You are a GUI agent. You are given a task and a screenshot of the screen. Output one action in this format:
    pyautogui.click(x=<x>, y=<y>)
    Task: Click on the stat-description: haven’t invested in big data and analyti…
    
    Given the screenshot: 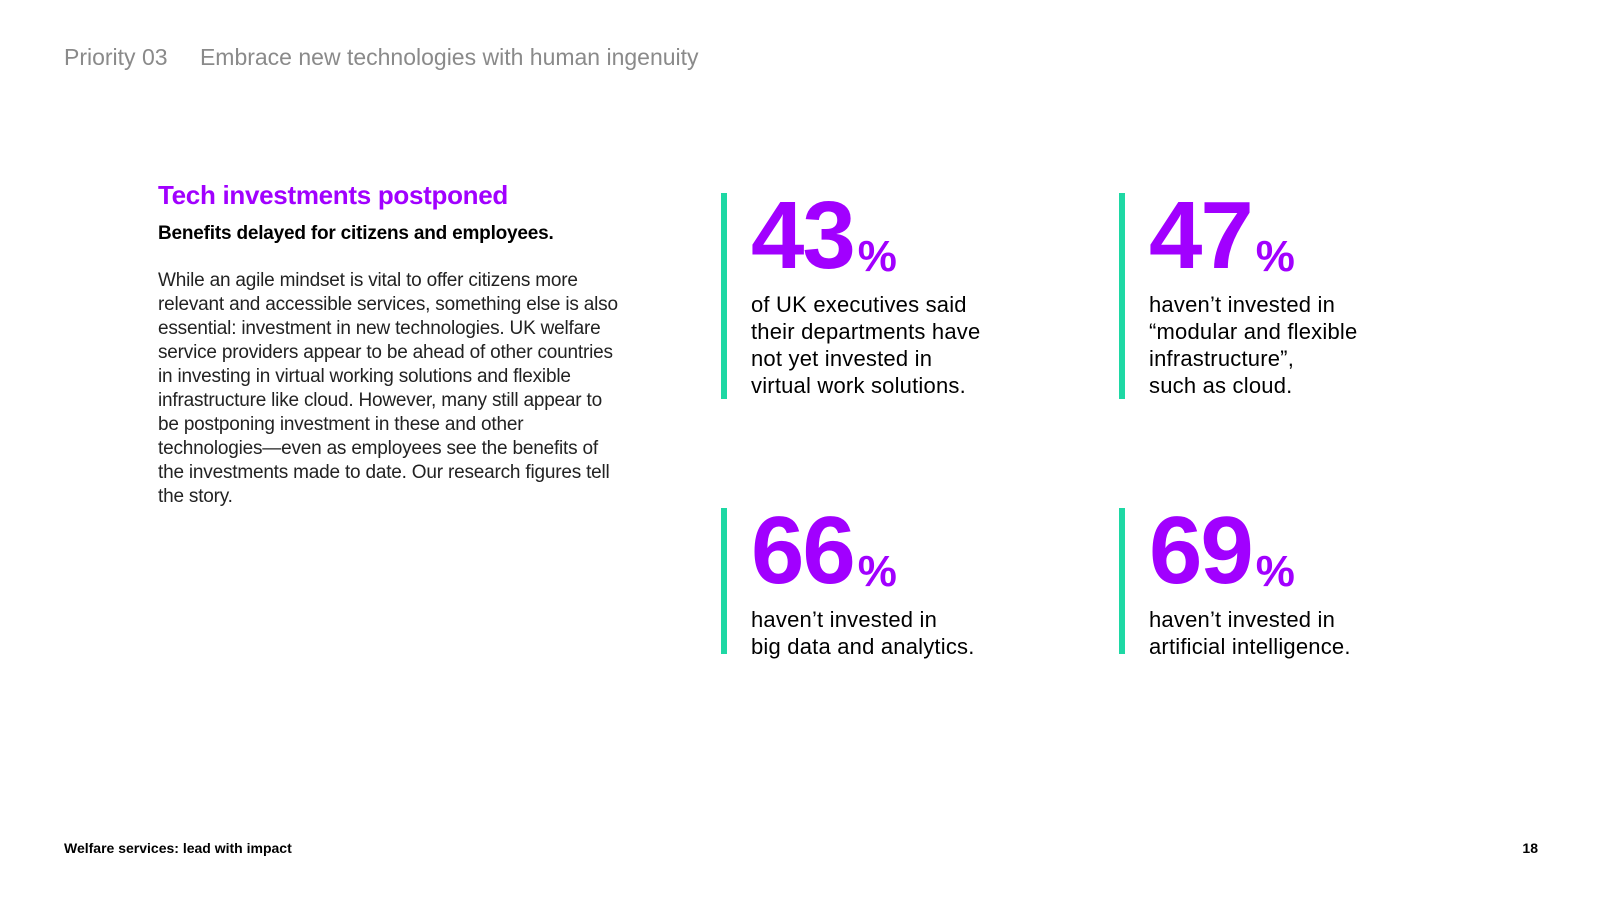 What is the action you would take?
    pyautogui.click(x=863, y=633)
    